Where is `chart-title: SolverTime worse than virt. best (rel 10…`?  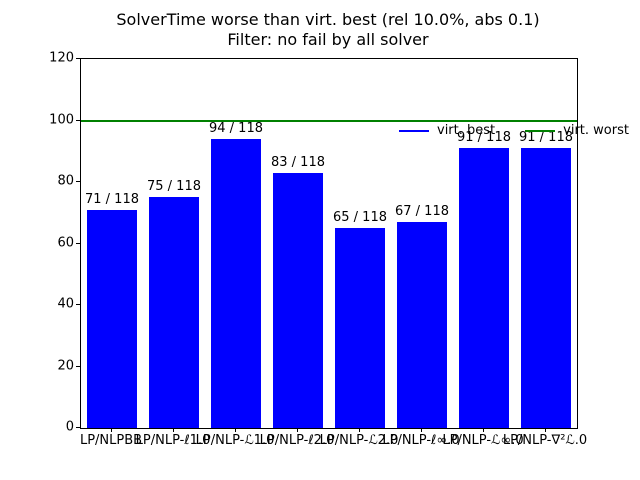 chart-title: SolverTime worse than virt. best (rel 10… is located at coordinates (328, 19).